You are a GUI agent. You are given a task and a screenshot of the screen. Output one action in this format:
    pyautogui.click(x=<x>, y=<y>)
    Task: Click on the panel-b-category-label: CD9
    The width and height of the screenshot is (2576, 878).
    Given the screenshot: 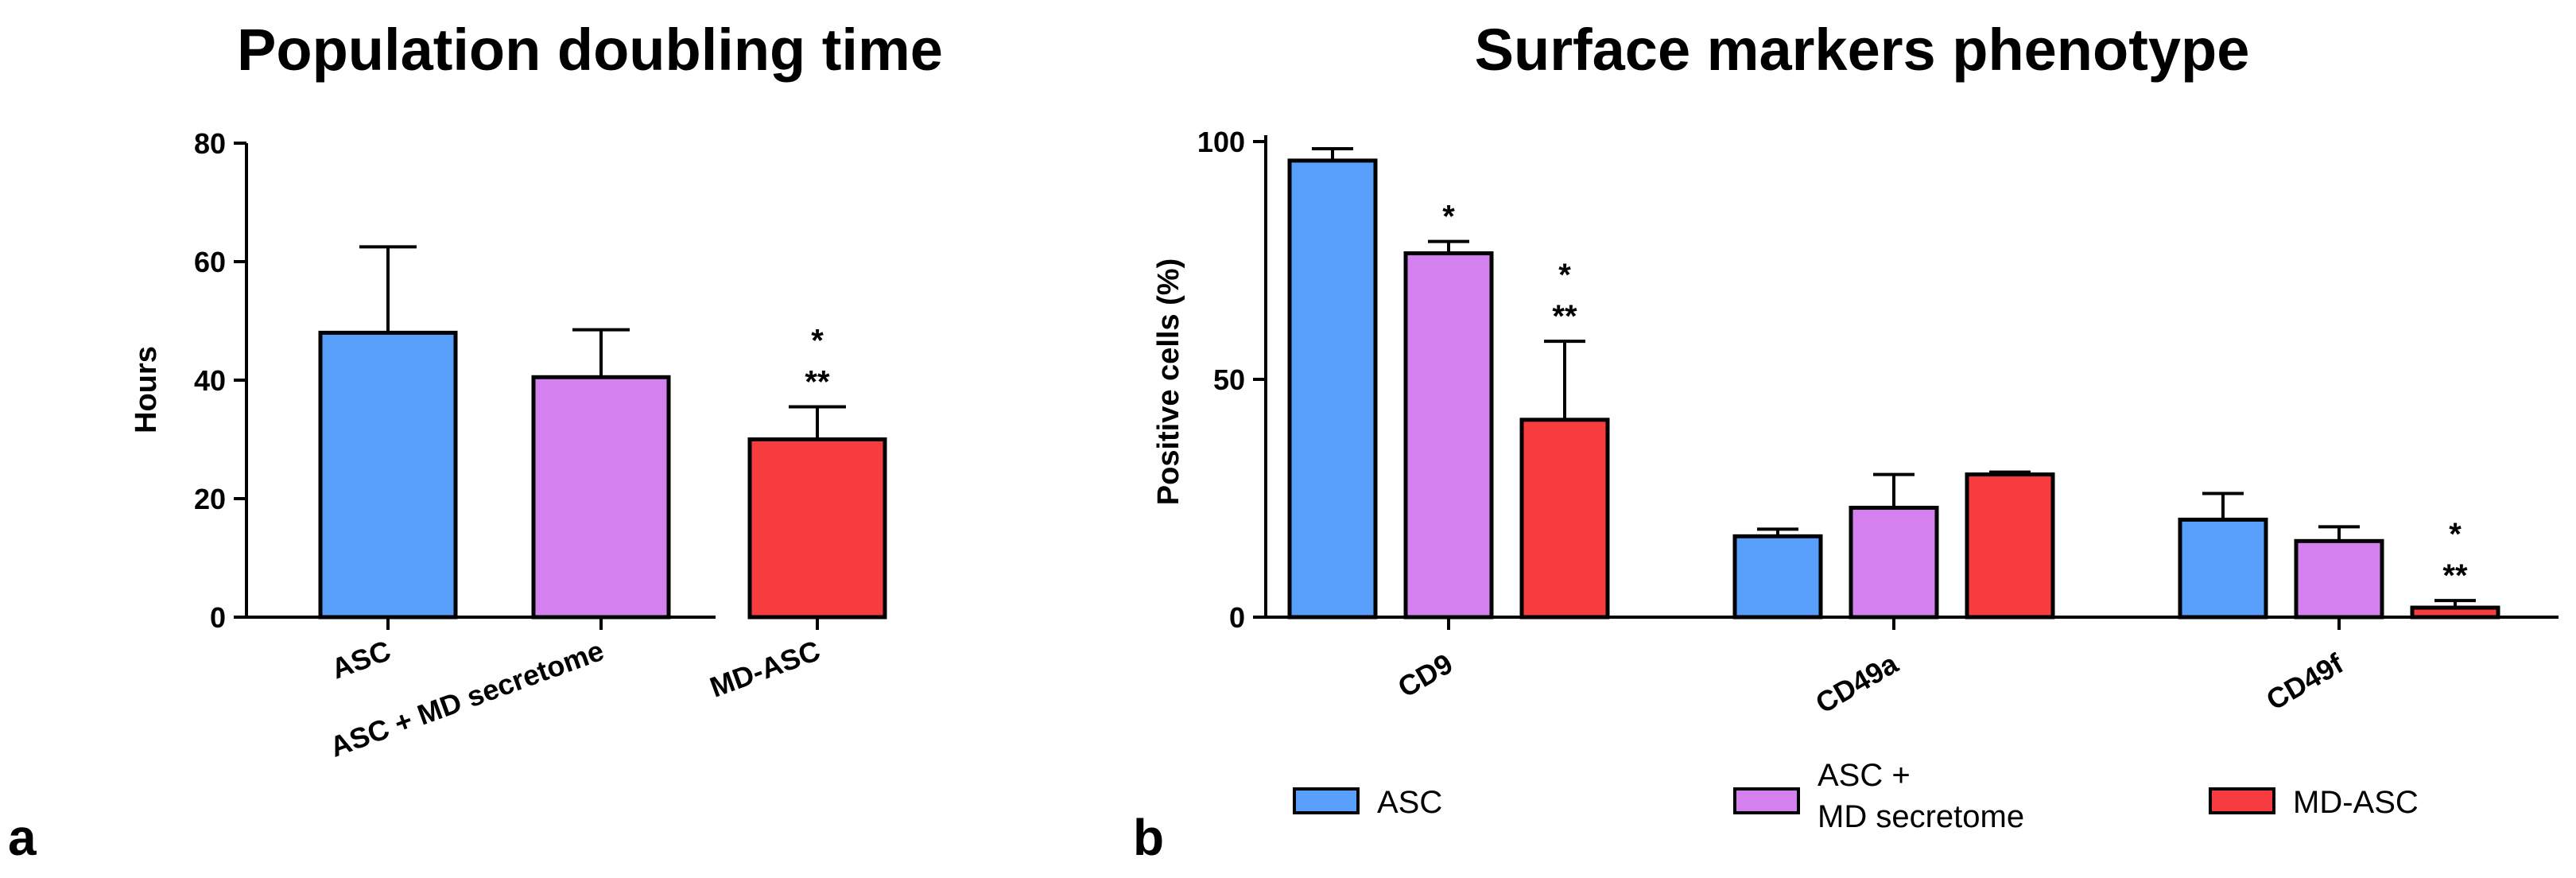 What is the action you would take?
    pyautogui.click(x=1425, y=675)
    